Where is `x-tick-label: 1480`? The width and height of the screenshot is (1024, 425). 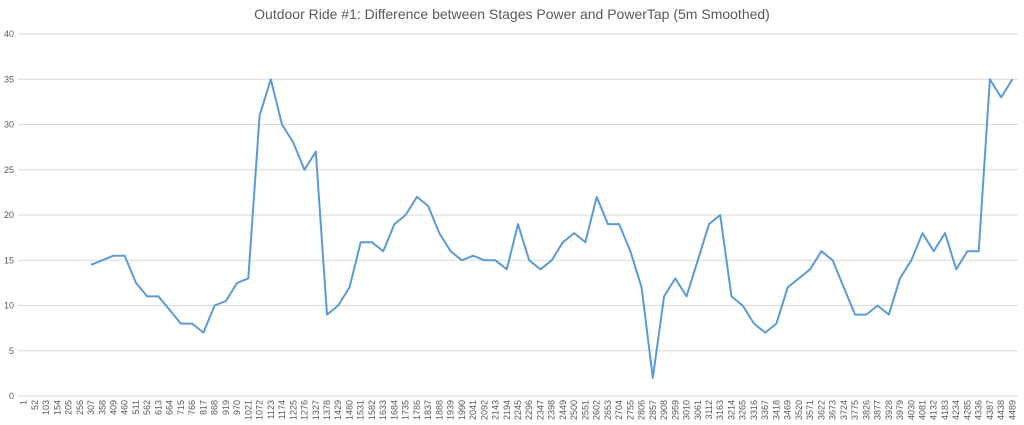
x-tick-label: 1480 is located at coordinates (349, 410).